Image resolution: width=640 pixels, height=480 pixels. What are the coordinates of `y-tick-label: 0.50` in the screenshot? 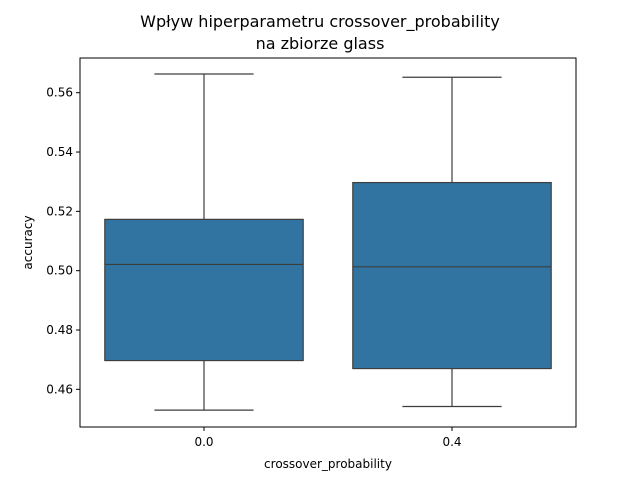 It's located at (59, 271).